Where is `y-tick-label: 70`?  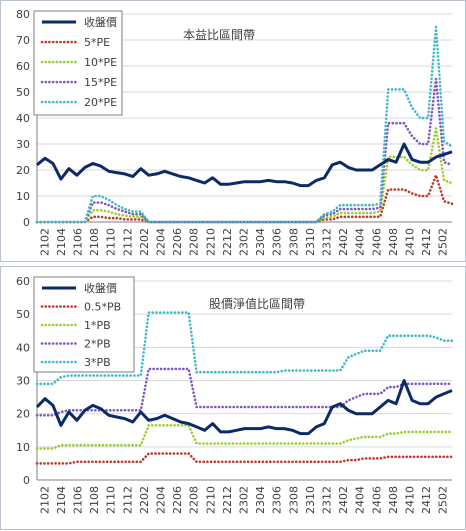 y-tick-label: 70 is located at coordinates (23, 40).